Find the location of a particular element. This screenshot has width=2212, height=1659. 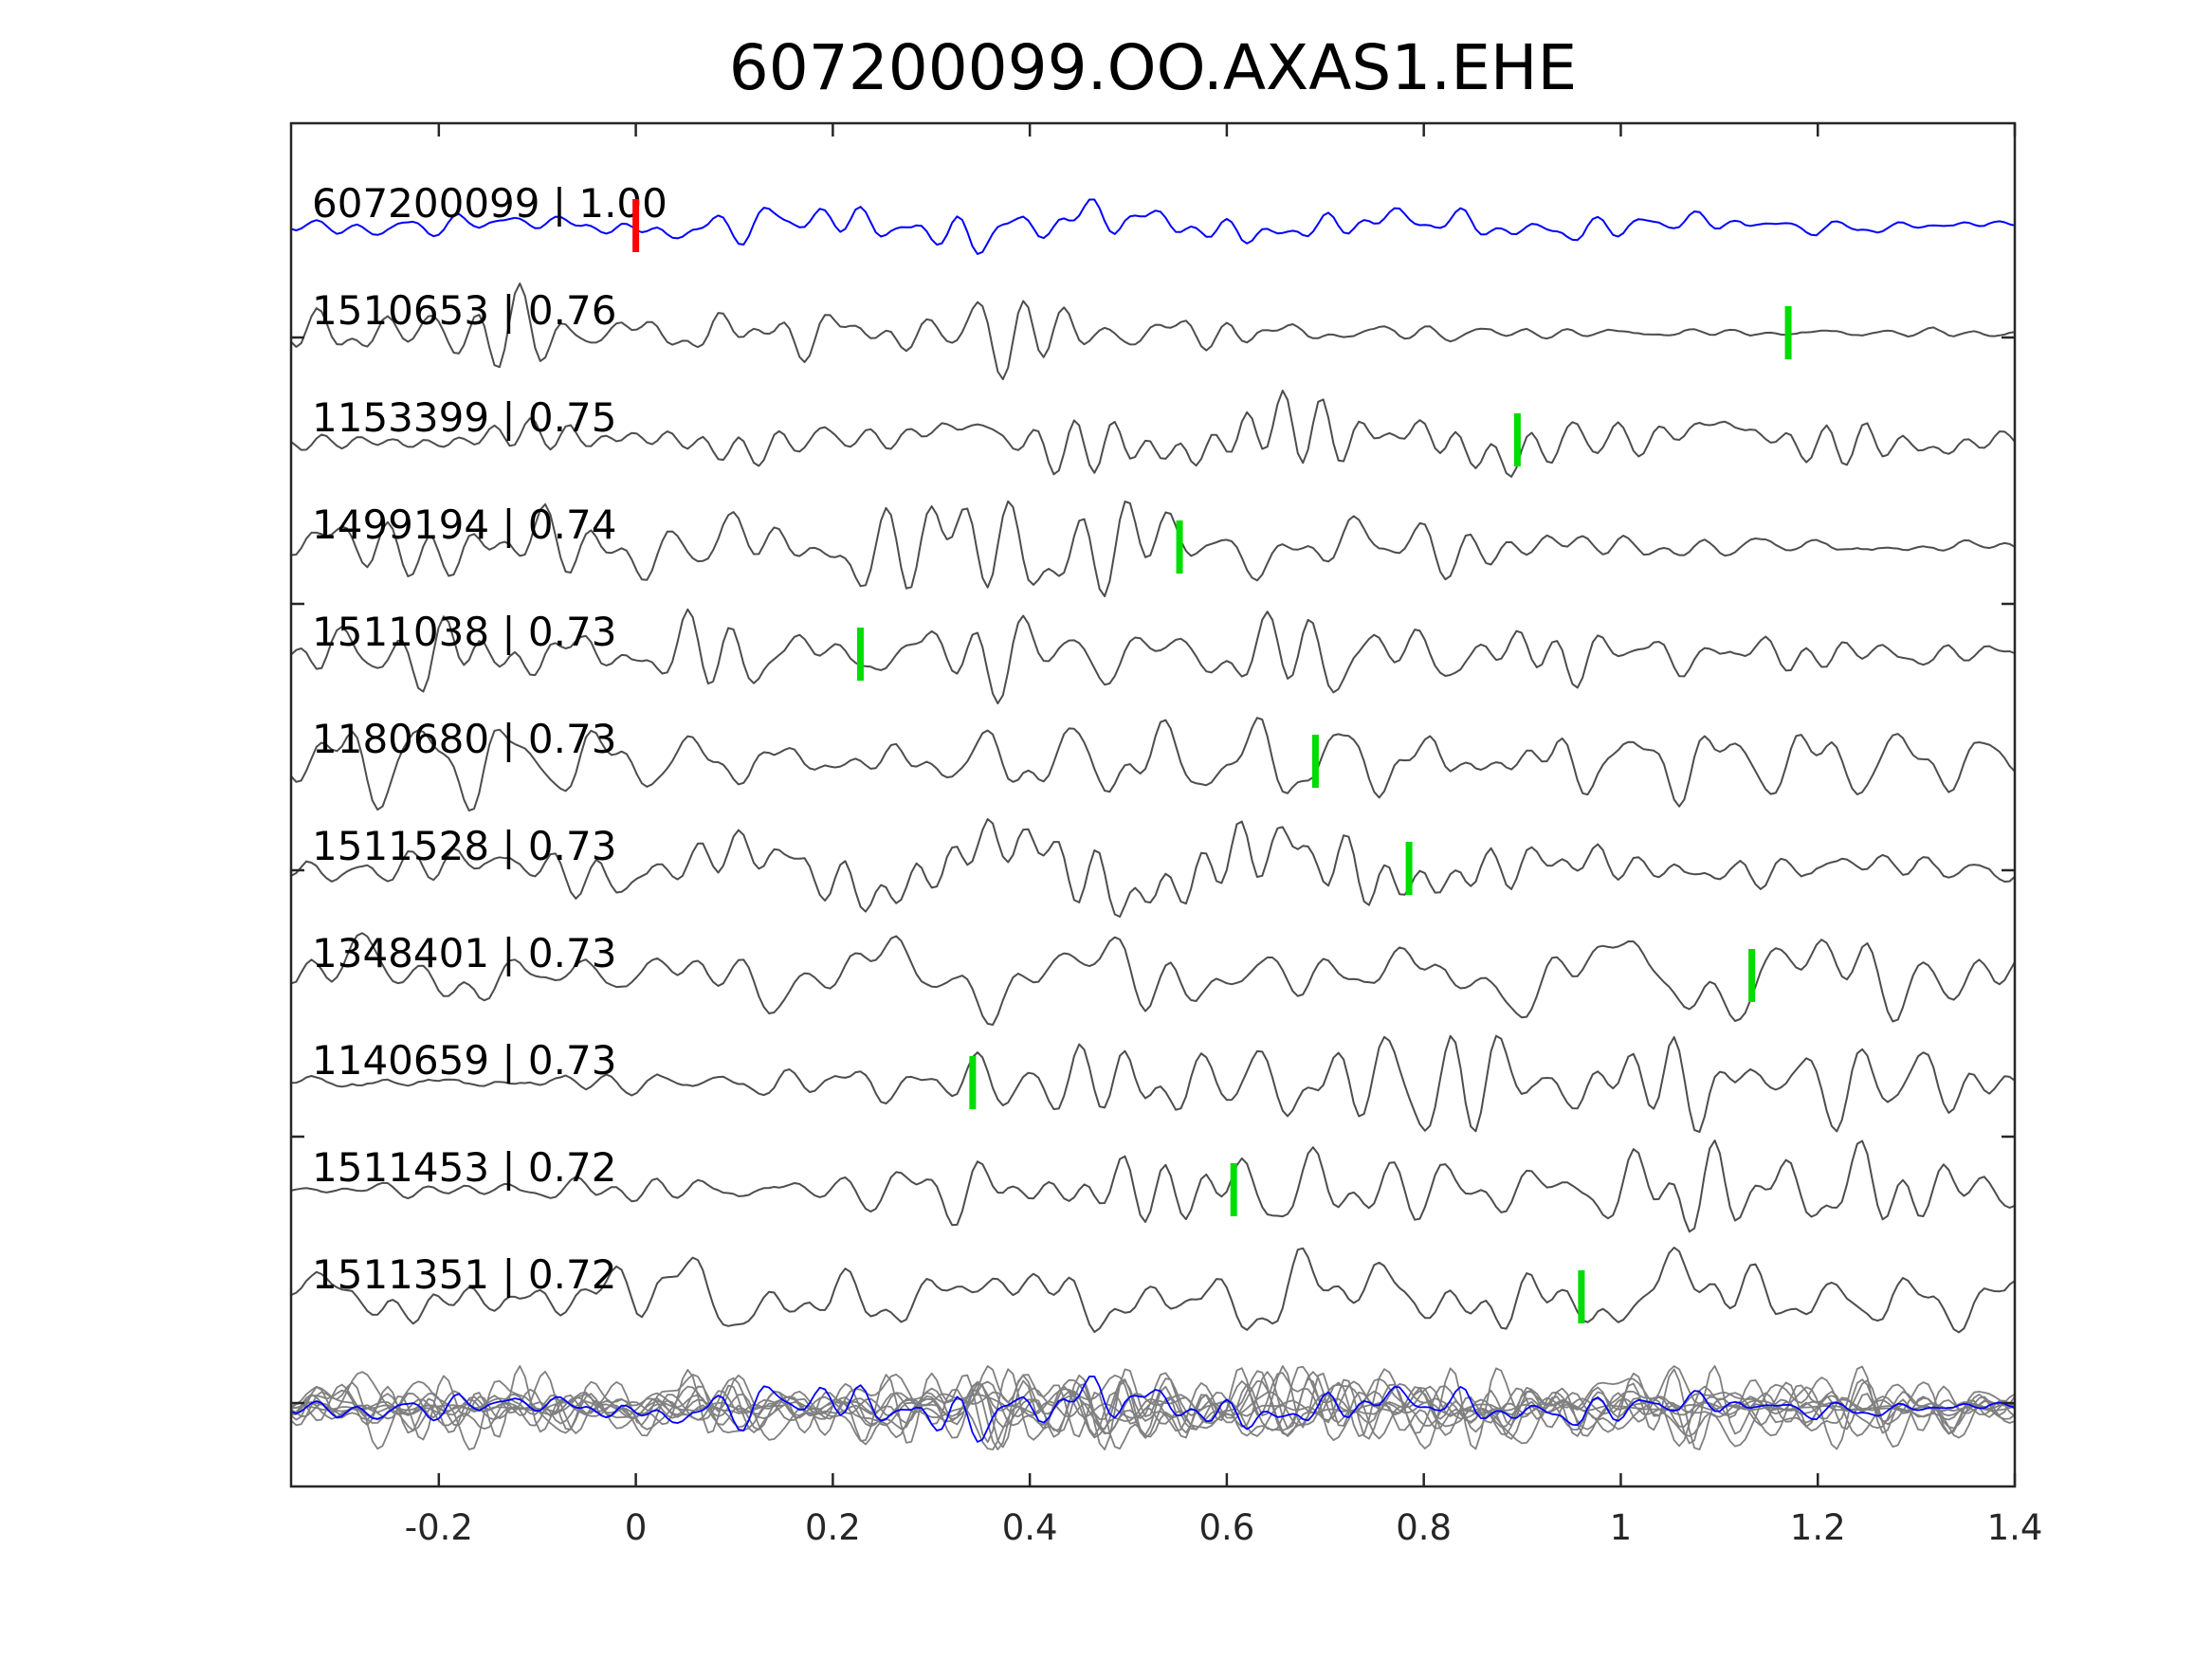

trace-label-1: 1510653 | 0.76 is located at coordinates (464, 310).